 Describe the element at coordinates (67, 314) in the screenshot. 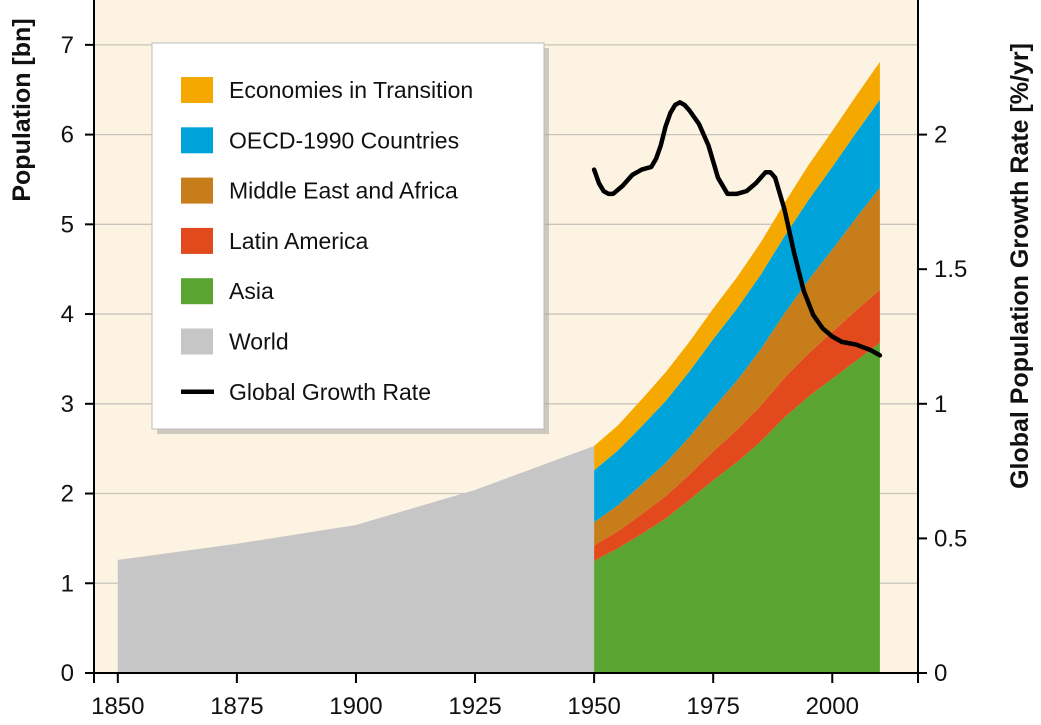

I see `y-tick-label-4: 4` at that location.